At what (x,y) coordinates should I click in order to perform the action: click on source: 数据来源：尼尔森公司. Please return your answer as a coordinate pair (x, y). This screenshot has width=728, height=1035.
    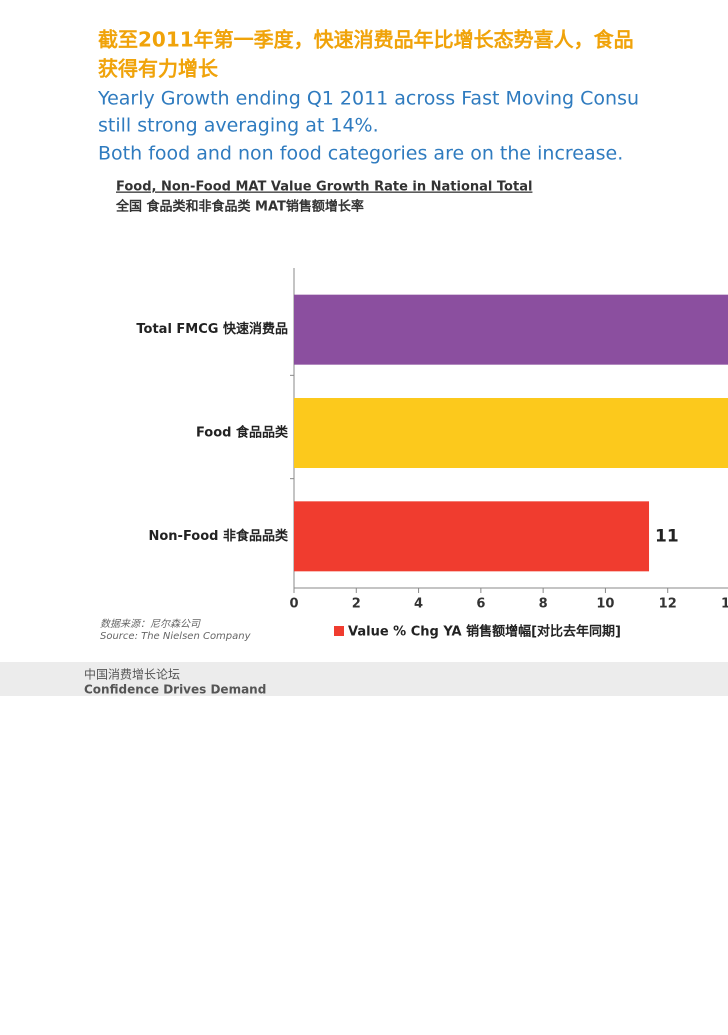
    Looking at the image, I should click on (150, 624).